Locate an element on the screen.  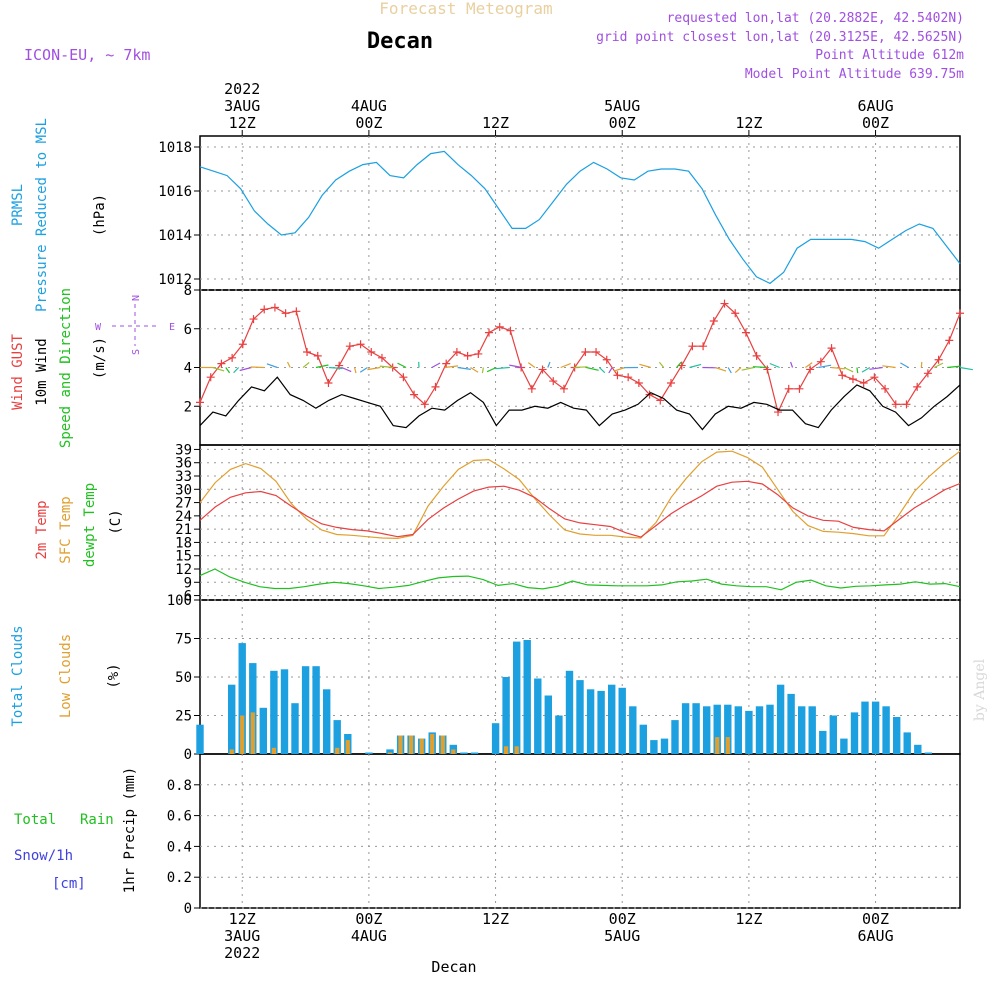
cloud-unit: (%) is located at coordinates (114, 675).